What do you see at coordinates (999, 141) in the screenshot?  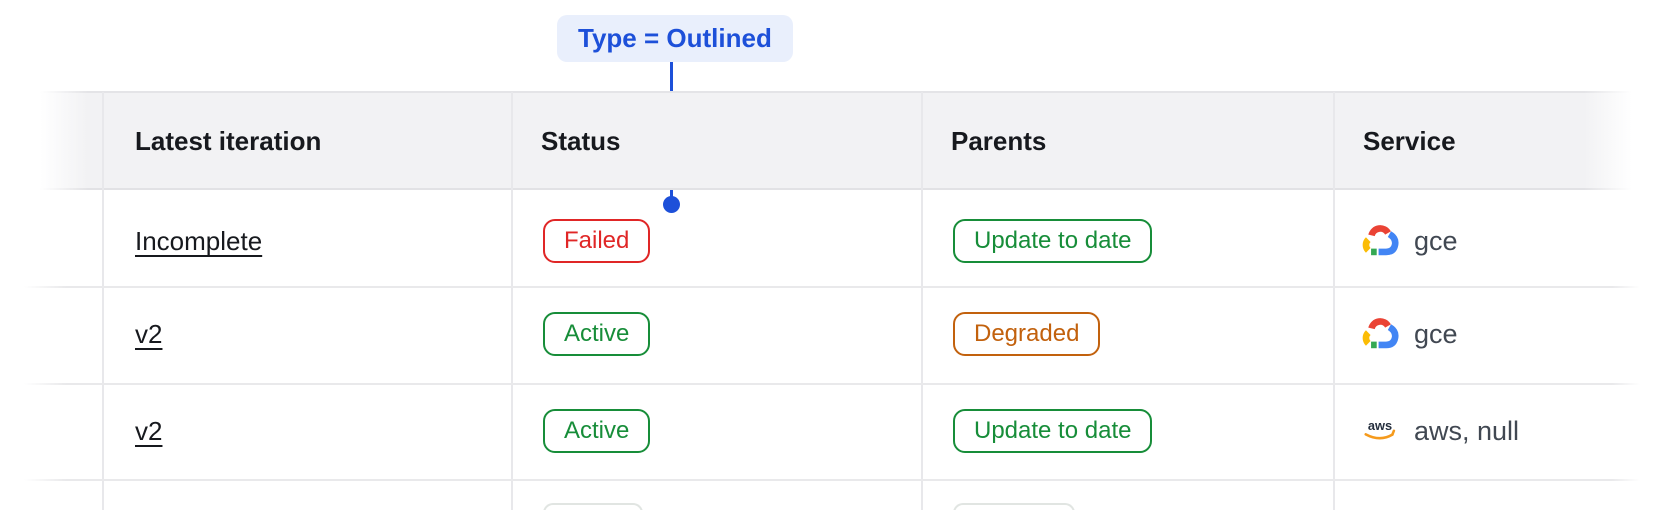 I see `column-header-parents: Parents` at bounding box center [999, 141].